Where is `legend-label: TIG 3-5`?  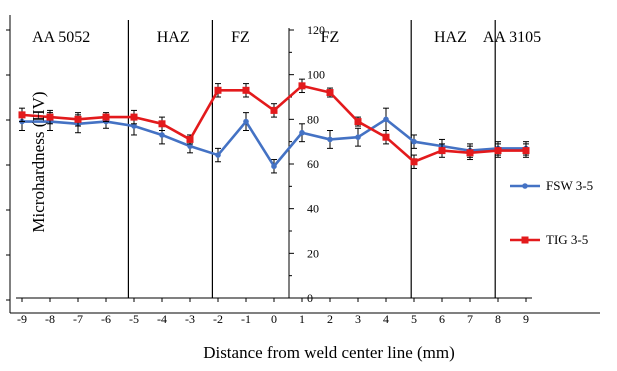
legend-label: TIG 3-5 is located at coordinates (567, 239).